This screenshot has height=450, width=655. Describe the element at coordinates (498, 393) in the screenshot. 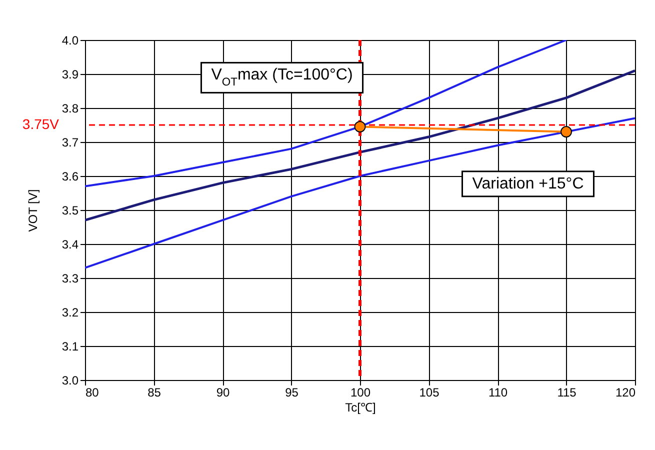

I see `x-tick-label: 110` at that location.